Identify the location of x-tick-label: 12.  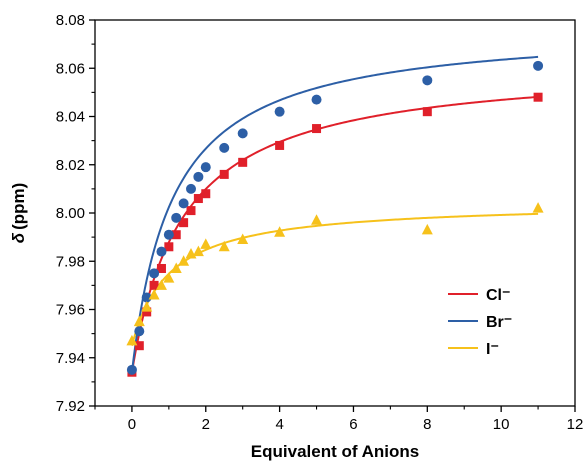
(575, 424).